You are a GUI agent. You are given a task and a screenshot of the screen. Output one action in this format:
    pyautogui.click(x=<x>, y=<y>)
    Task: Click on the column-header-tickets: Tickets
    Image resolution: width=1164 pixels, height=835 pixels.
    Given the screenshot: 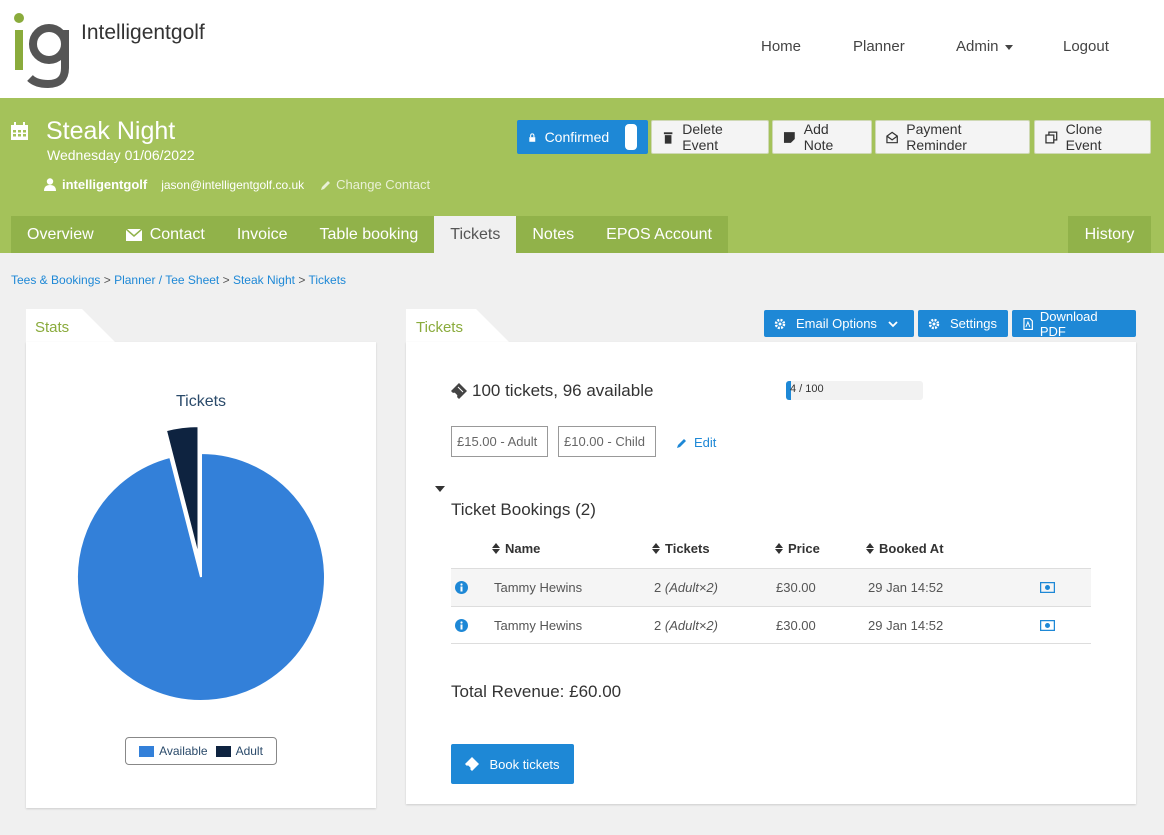 What is the action you would take?
    pyautogui.click(x=681, y=548)
    